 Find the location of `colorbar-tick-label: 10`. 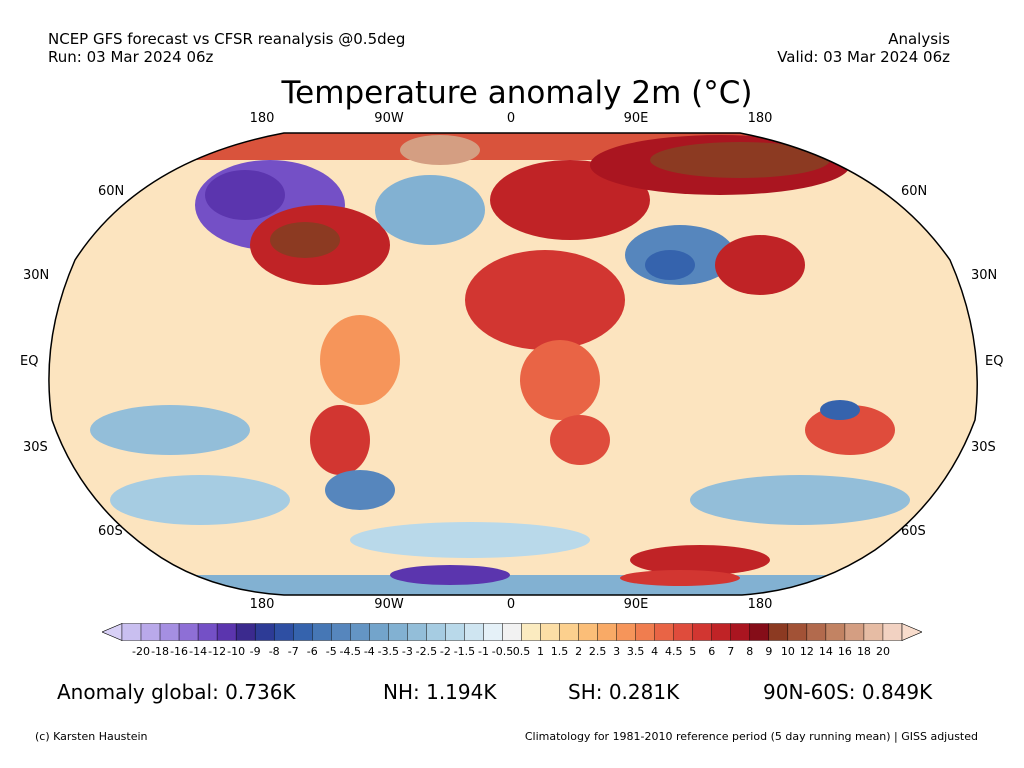

colorbar-tick-label: 10 is located at coordinates (787, 651).